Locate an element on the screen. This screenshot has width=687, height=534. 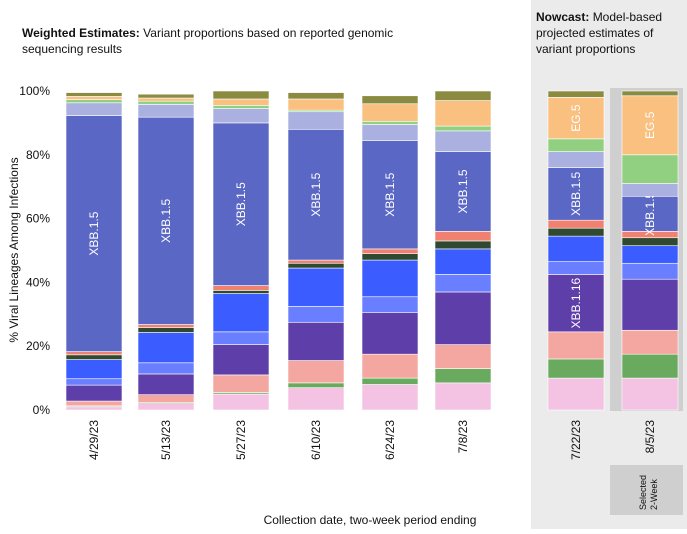
x-tick-label: 8/5/23 is located at coordinates (650, 437).